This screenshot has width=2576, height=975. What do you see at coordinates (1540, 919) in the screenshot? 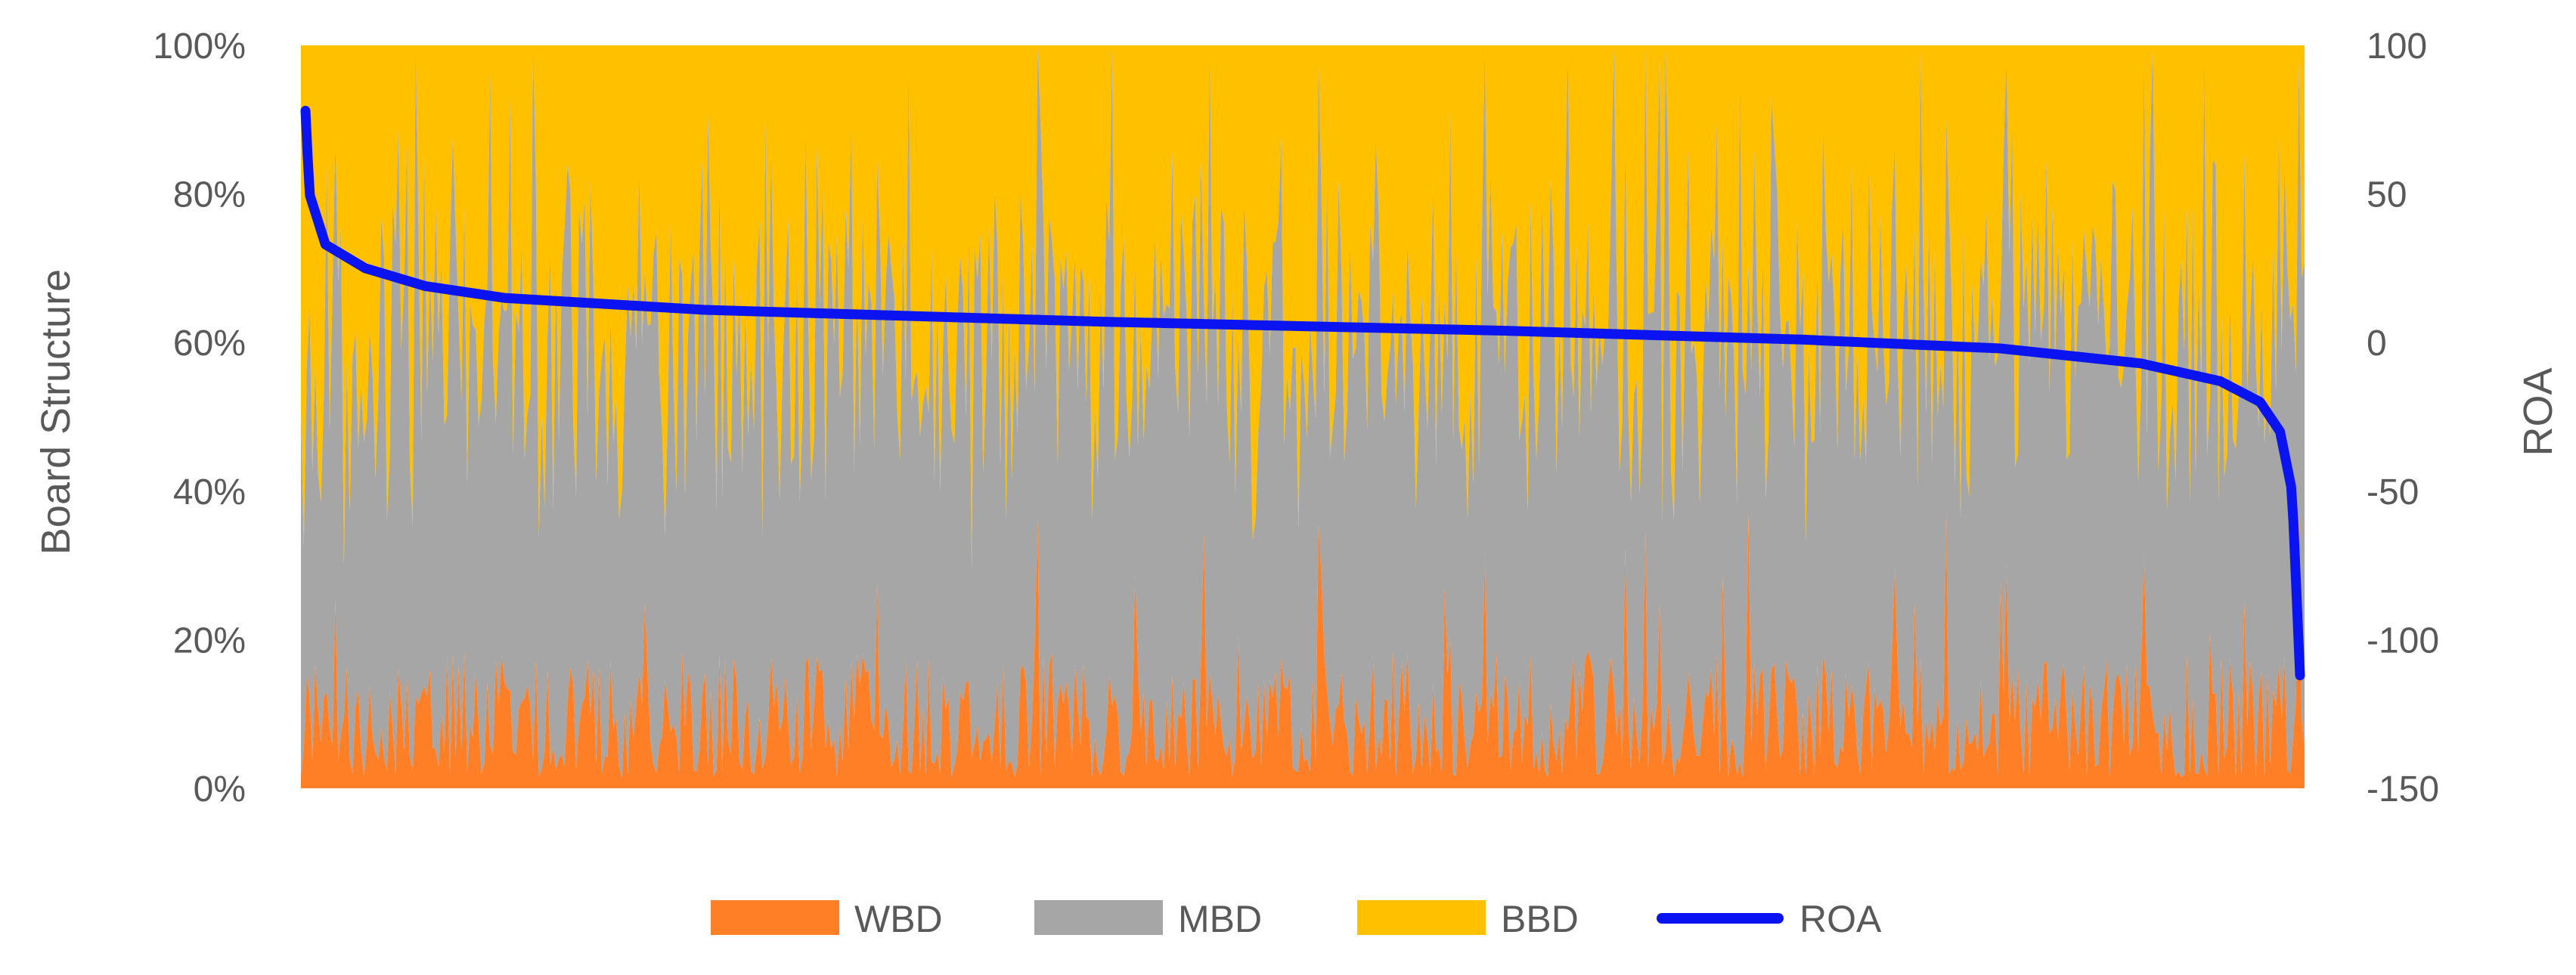
I see `legend-label: BBD` at bounding box center [1540, 919].